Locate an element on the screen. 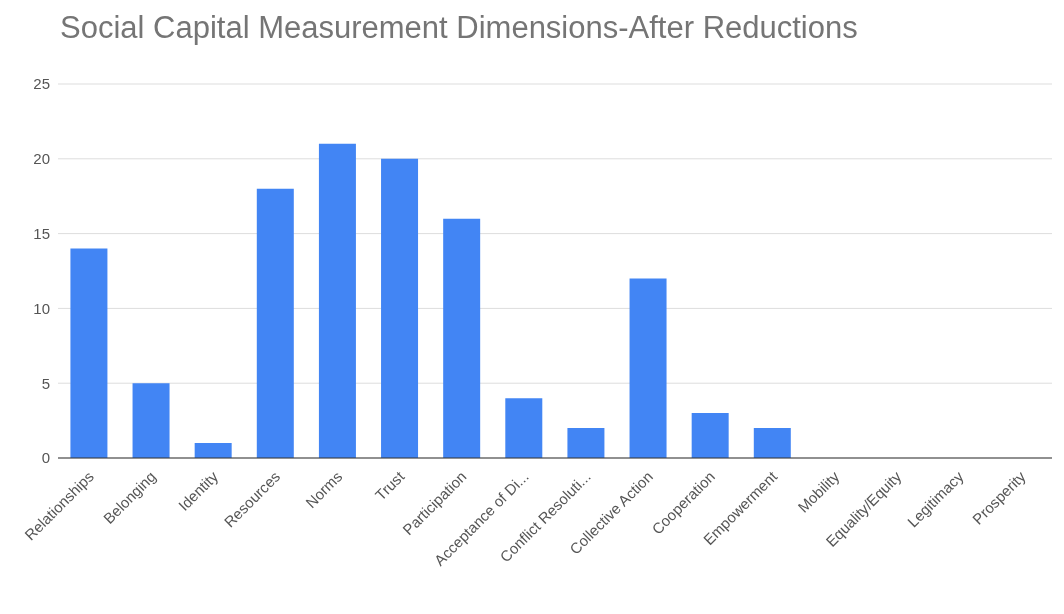  y-tick-label: 5 is located at coordinates (45, 383).